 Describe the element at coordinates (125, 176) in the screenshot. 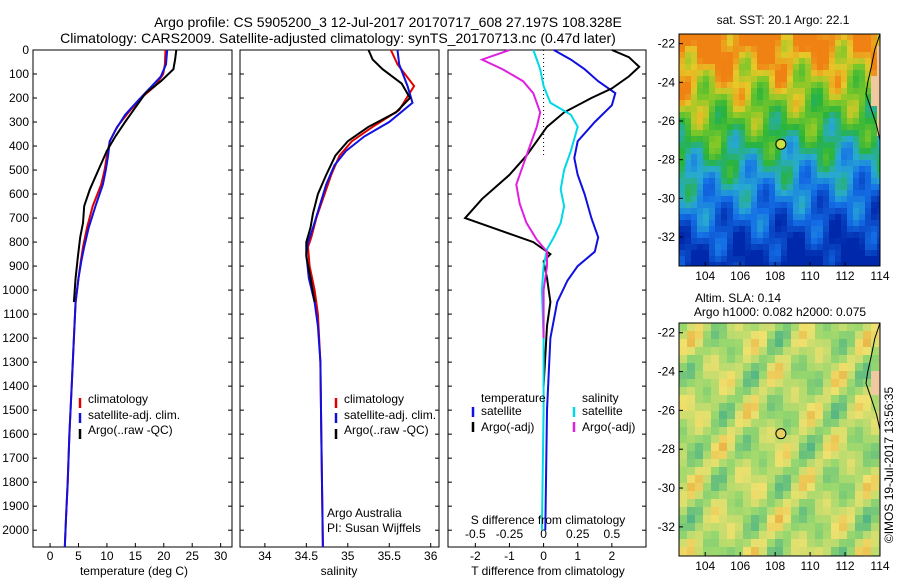

I see `series-line-argo---raw--qc-` at that location.